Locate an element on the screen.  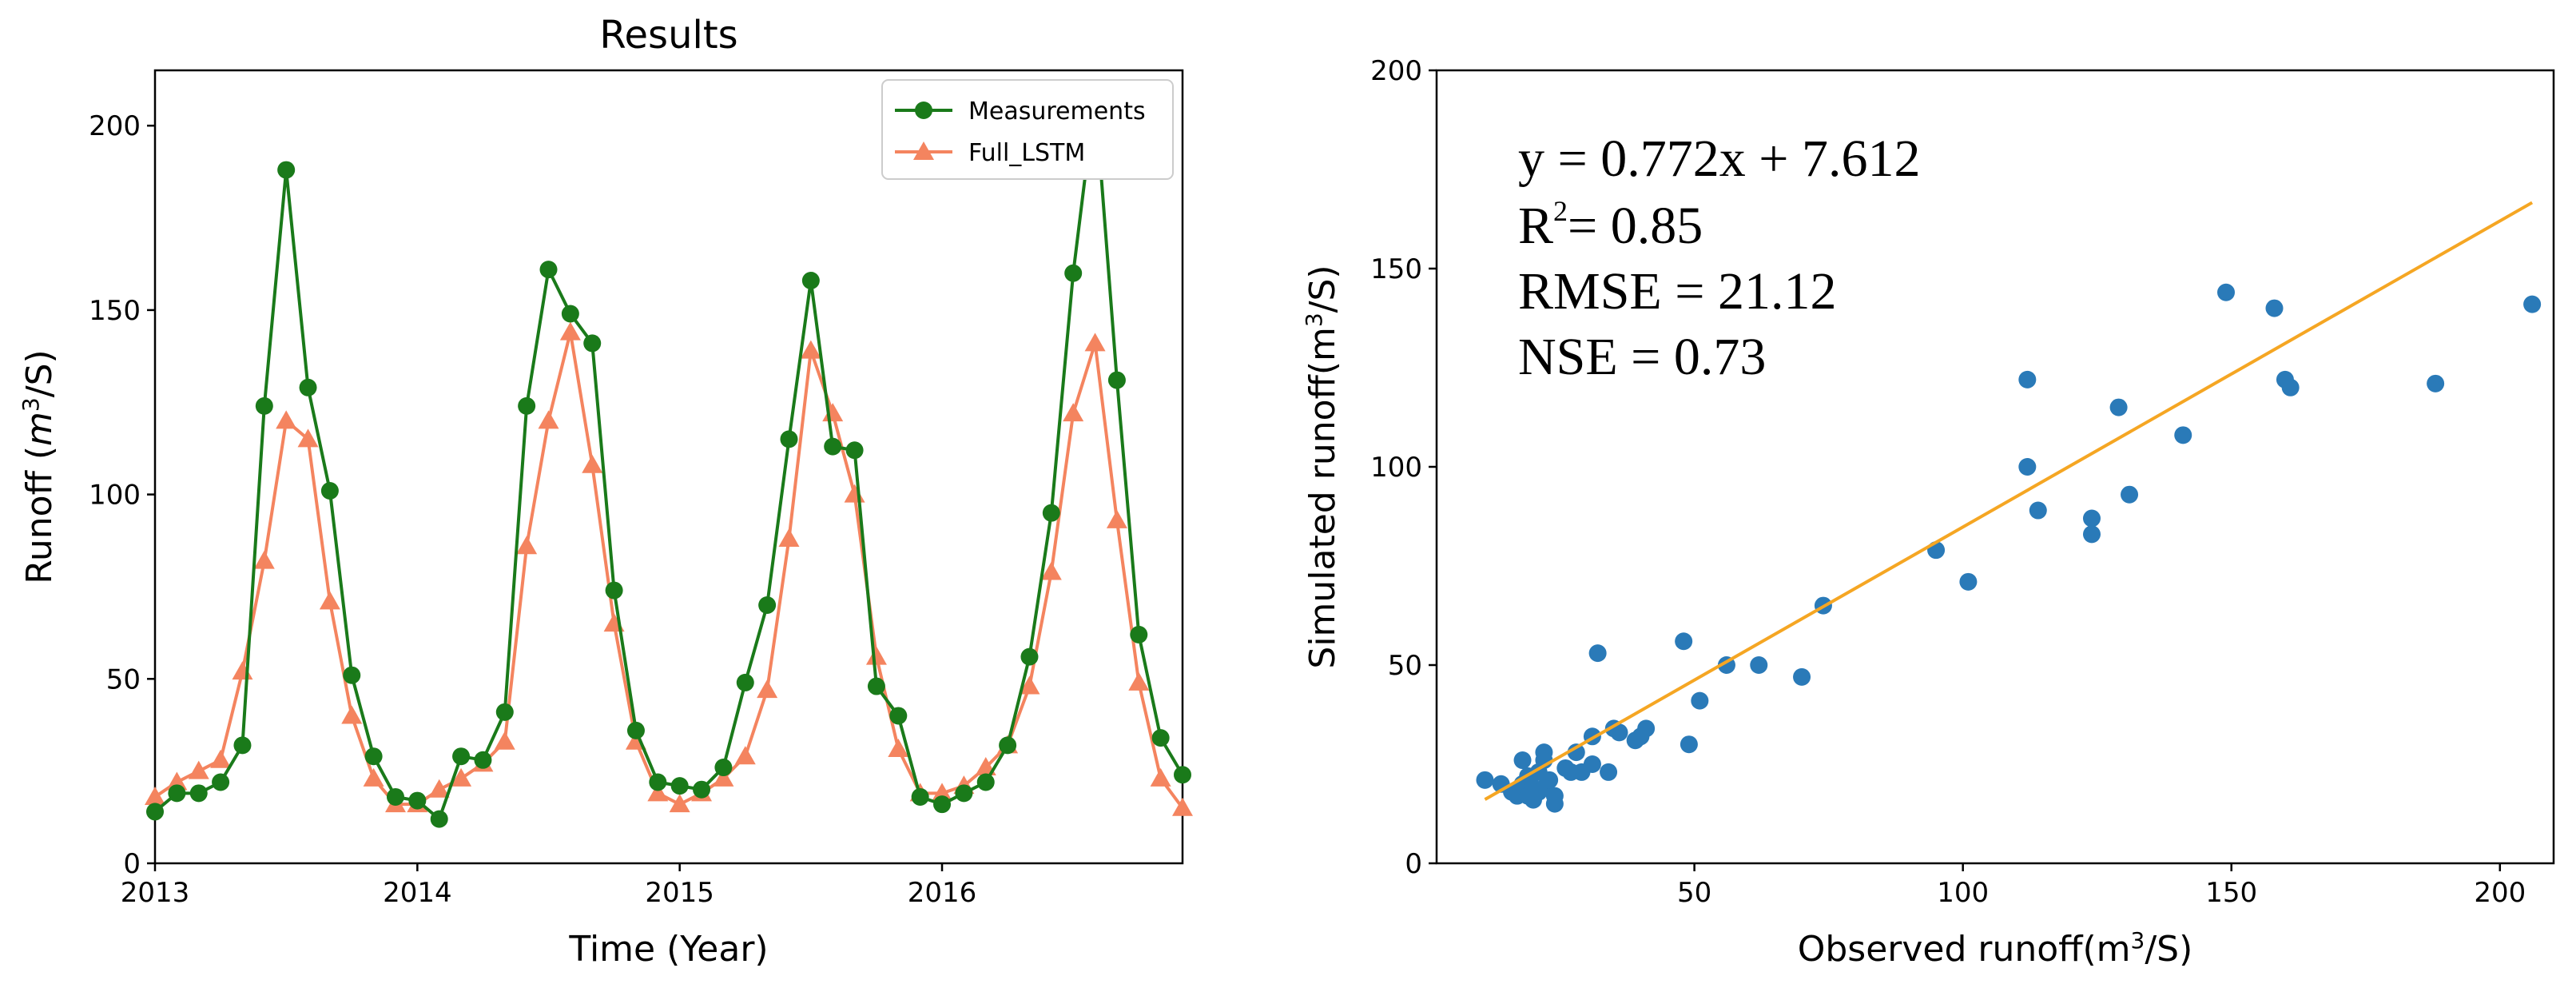
timeseries-legend: Measurements Full_LSTM is located at coordinates (1027, 129).